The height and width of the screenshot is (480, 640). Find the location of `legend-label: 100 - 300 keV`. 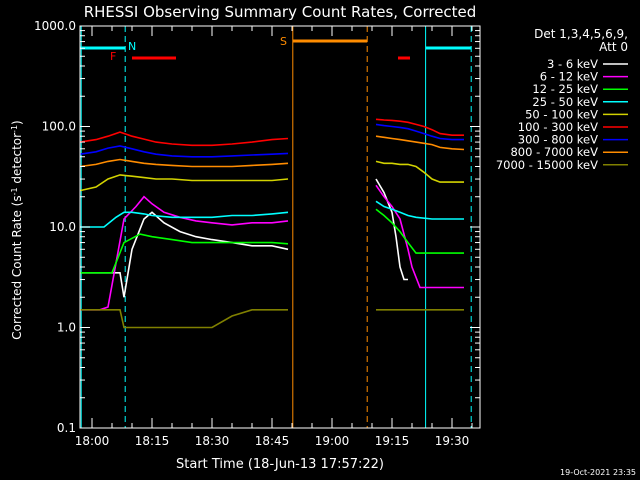

legend-label: 100 - 300 keV is located at coordinates (558, 127).